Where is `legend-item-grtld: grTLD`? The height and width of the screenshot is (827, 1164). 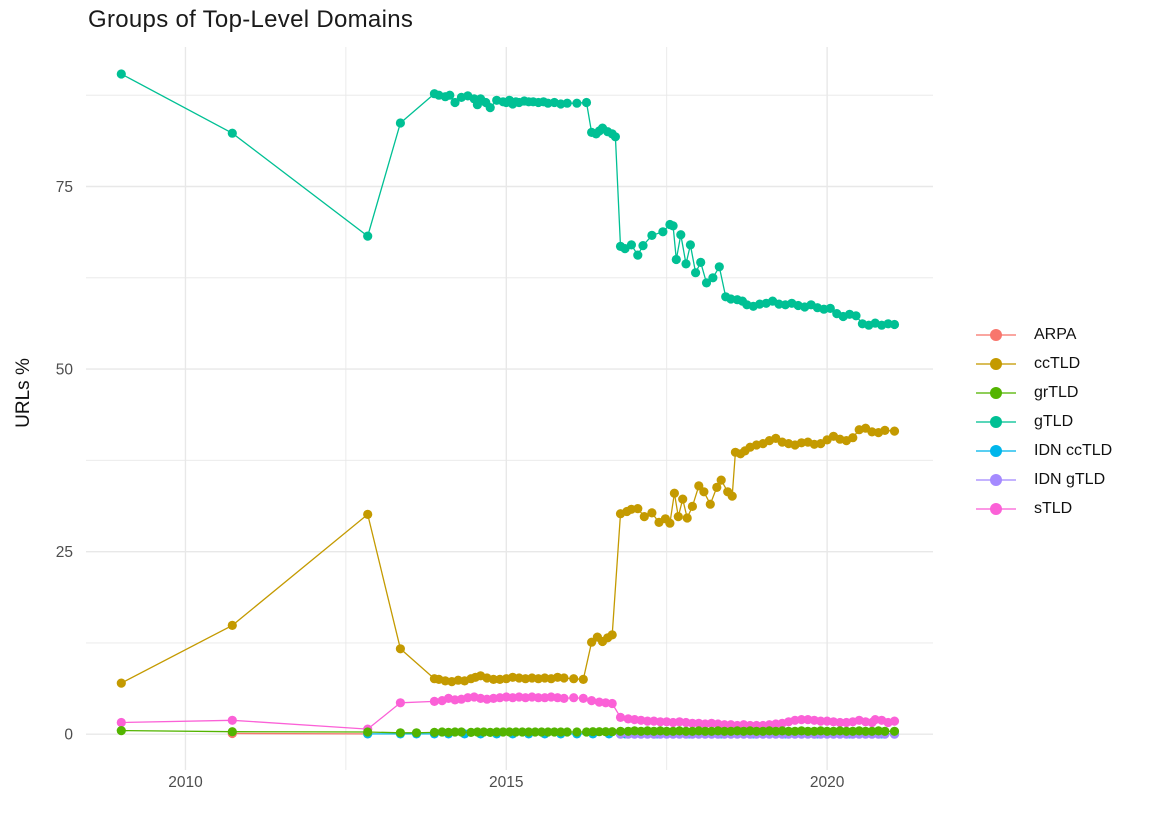 legend-item-grtld: grTLD is located at coordinates (1044, 392).